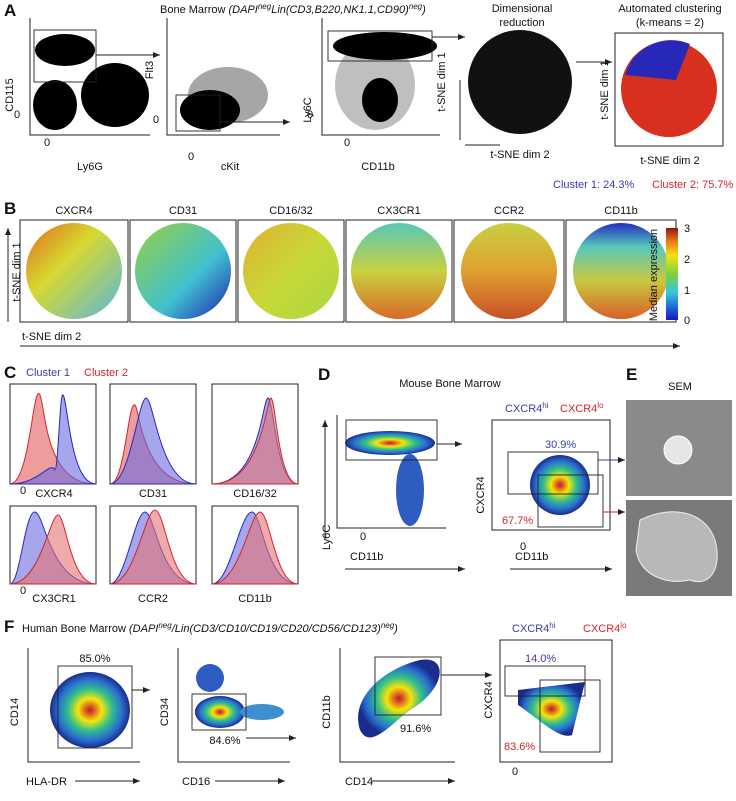 The image size is (736, 801). Describe the element at coordinates (555, 699) in the screenshot. I see `density-plot: CXCR4hi CXCR4lo 14.0% 83.6% 0 CXCR4` at that location.